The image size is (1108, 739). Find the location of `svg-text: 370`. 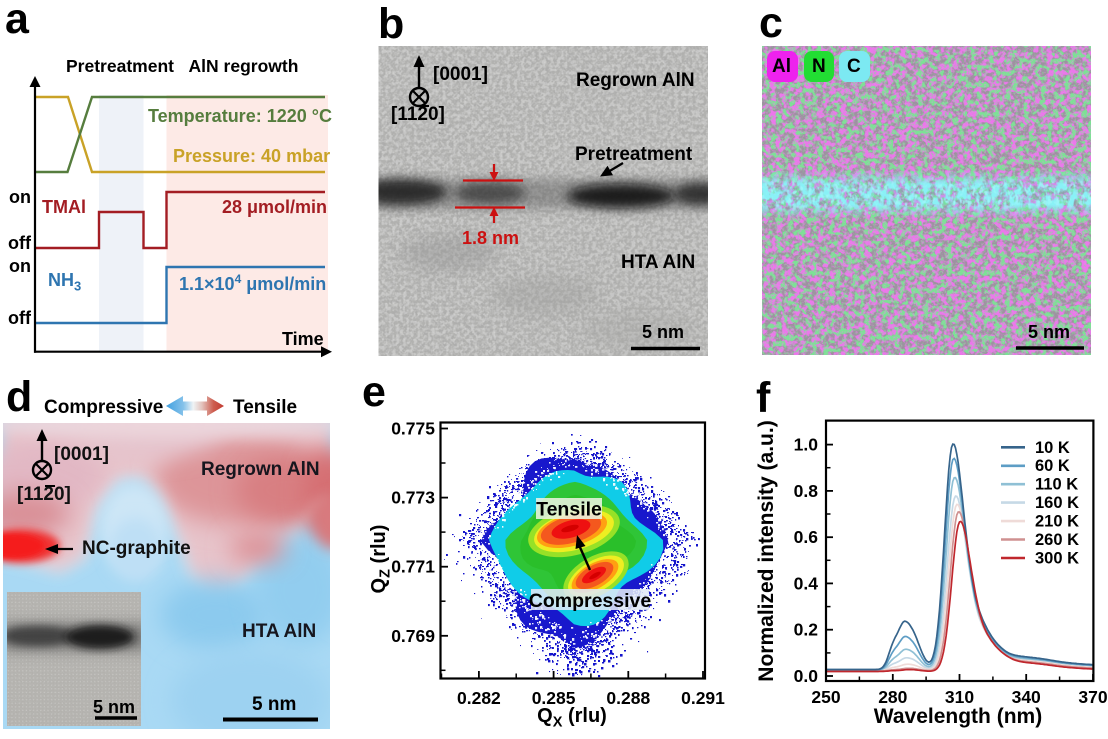

svg-text: 370 is located at coordinates (1092, 697).